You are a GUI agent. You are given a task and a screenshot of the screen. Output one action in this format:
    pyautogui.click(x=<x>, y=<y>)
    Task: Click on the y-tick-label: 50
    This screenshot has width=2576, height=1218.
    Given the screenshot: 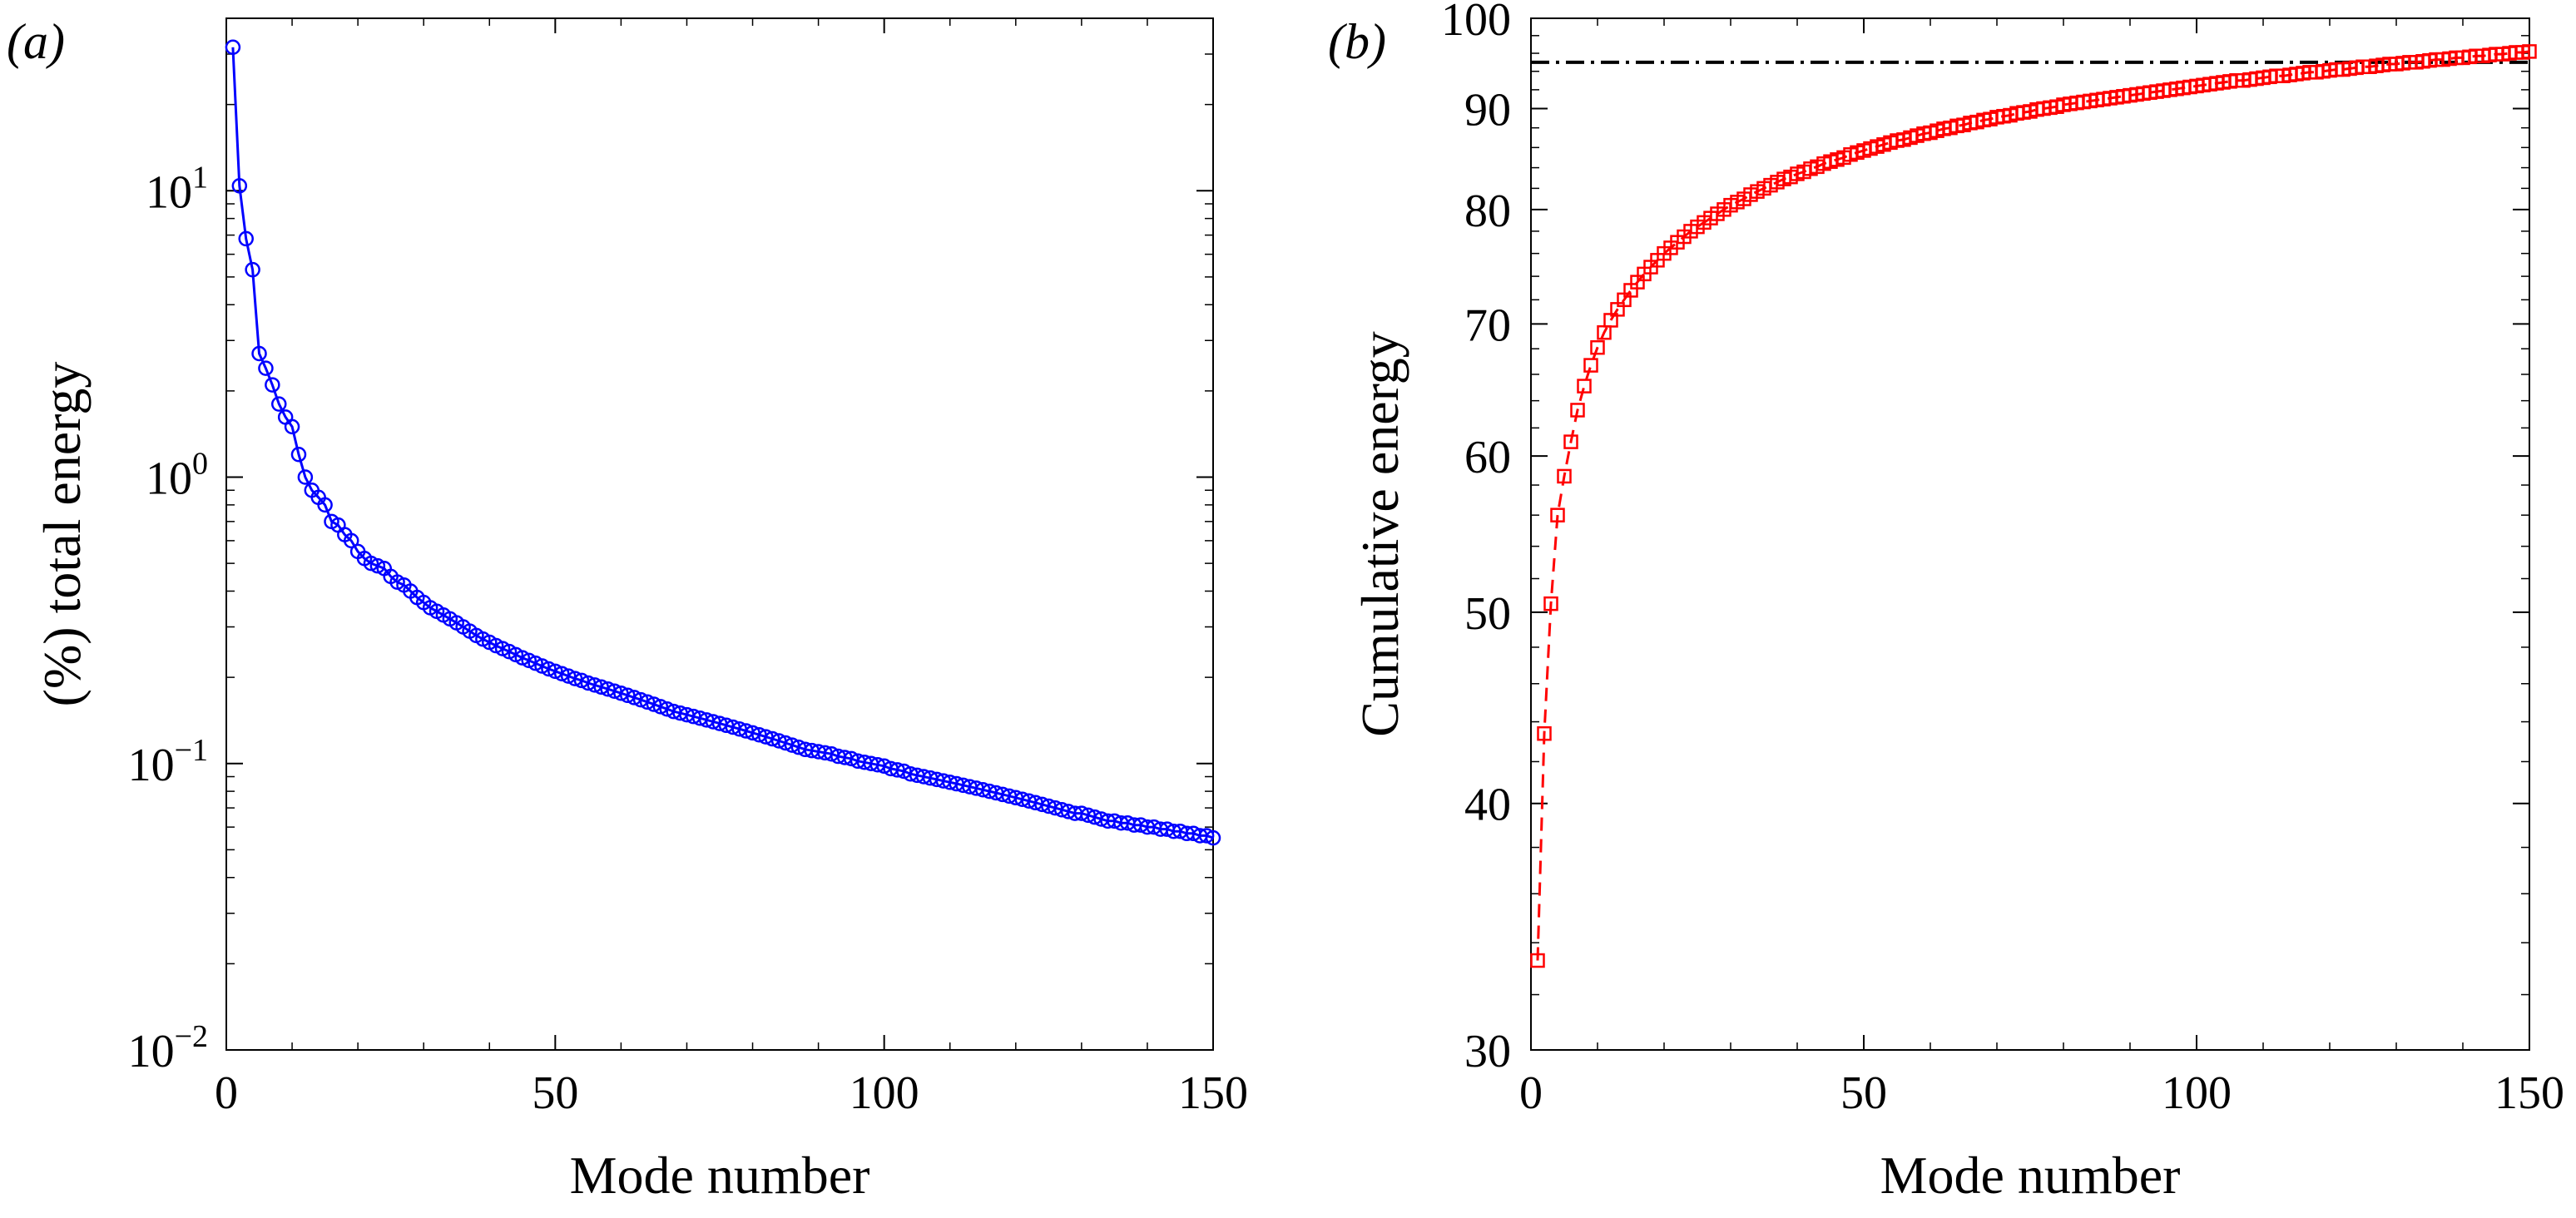 What is the action you would take?
    pyautogui.click(x=1488, y=614)
    